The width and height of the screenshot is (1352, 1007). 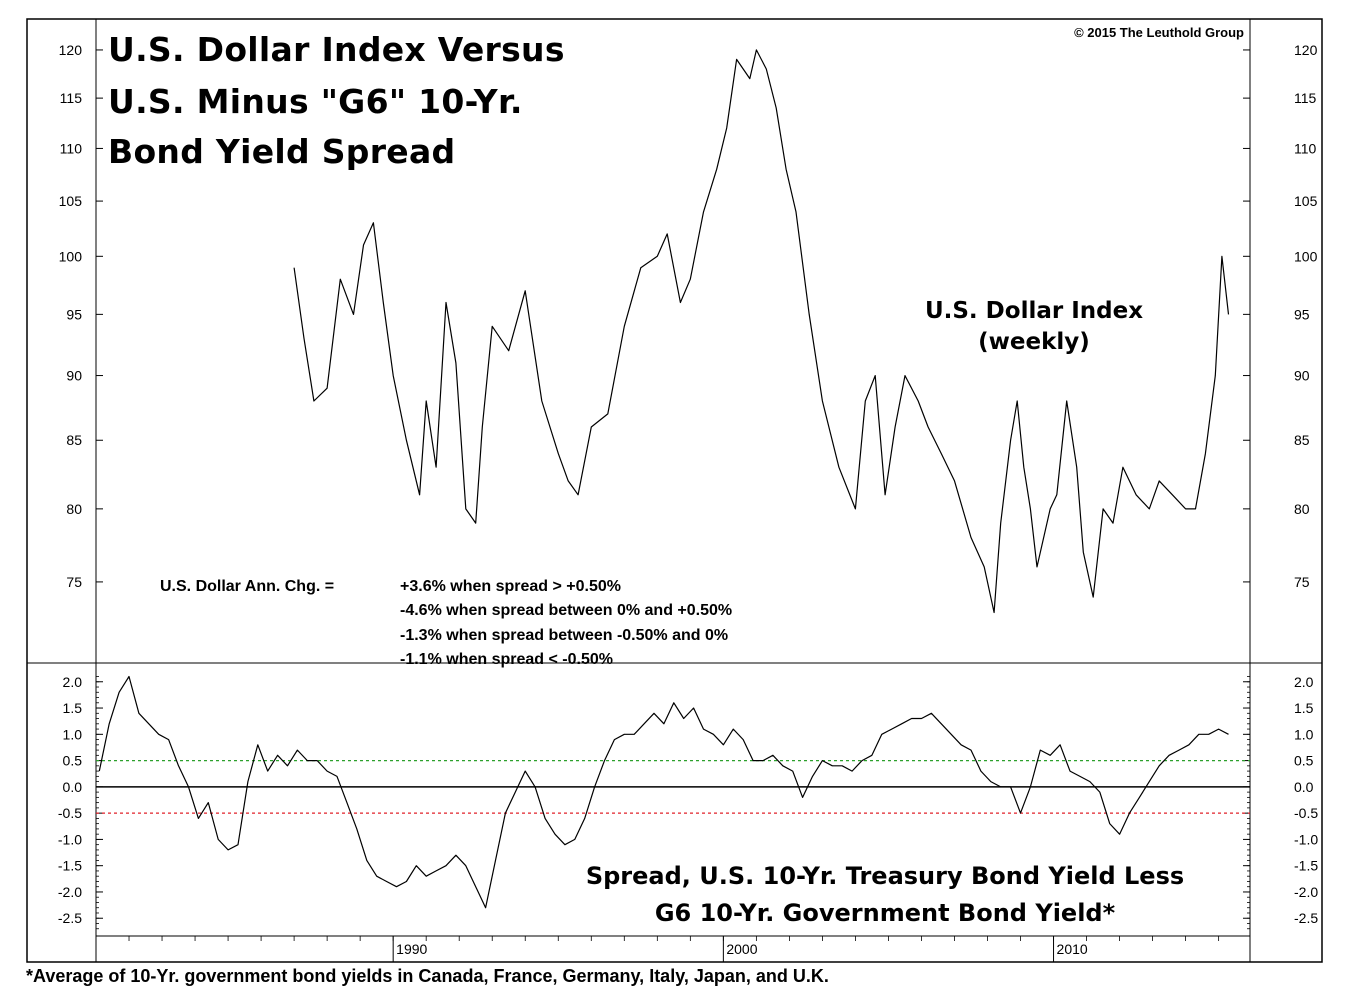 I want to click on dollar-y-right-tick-label: 90, so click(x=1302, y=376).